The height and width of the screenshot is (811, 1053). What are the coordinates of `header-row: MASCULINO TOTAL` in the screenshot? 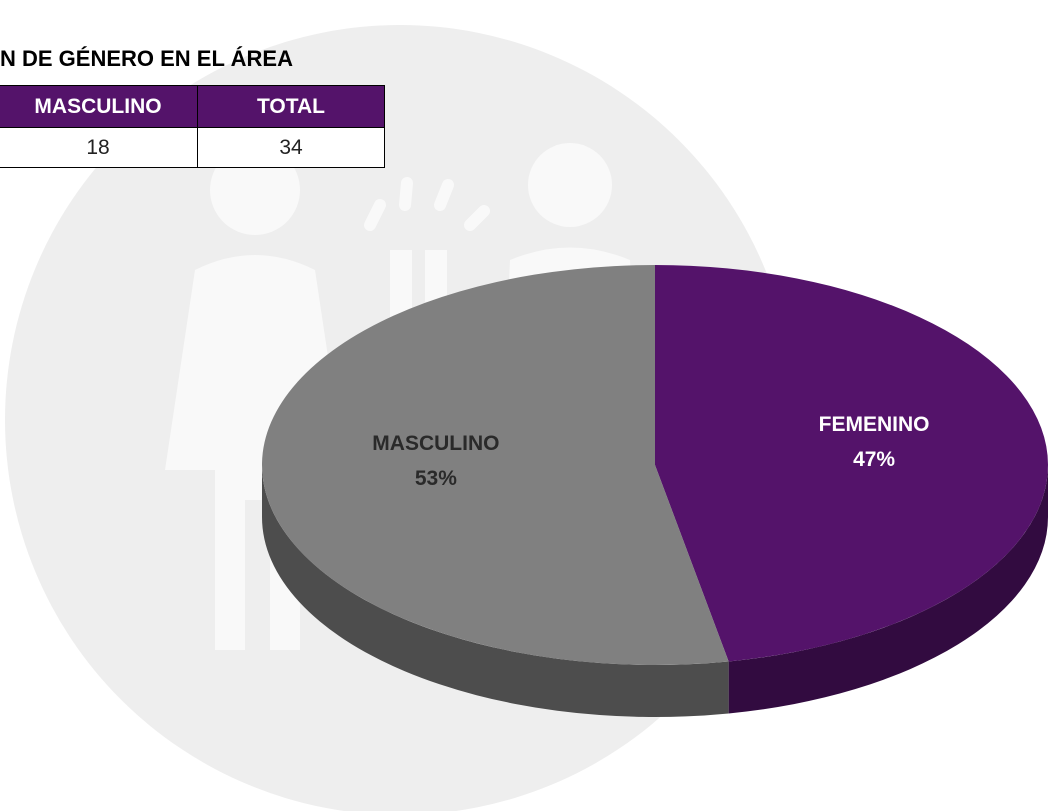 It's located at (192, 106).